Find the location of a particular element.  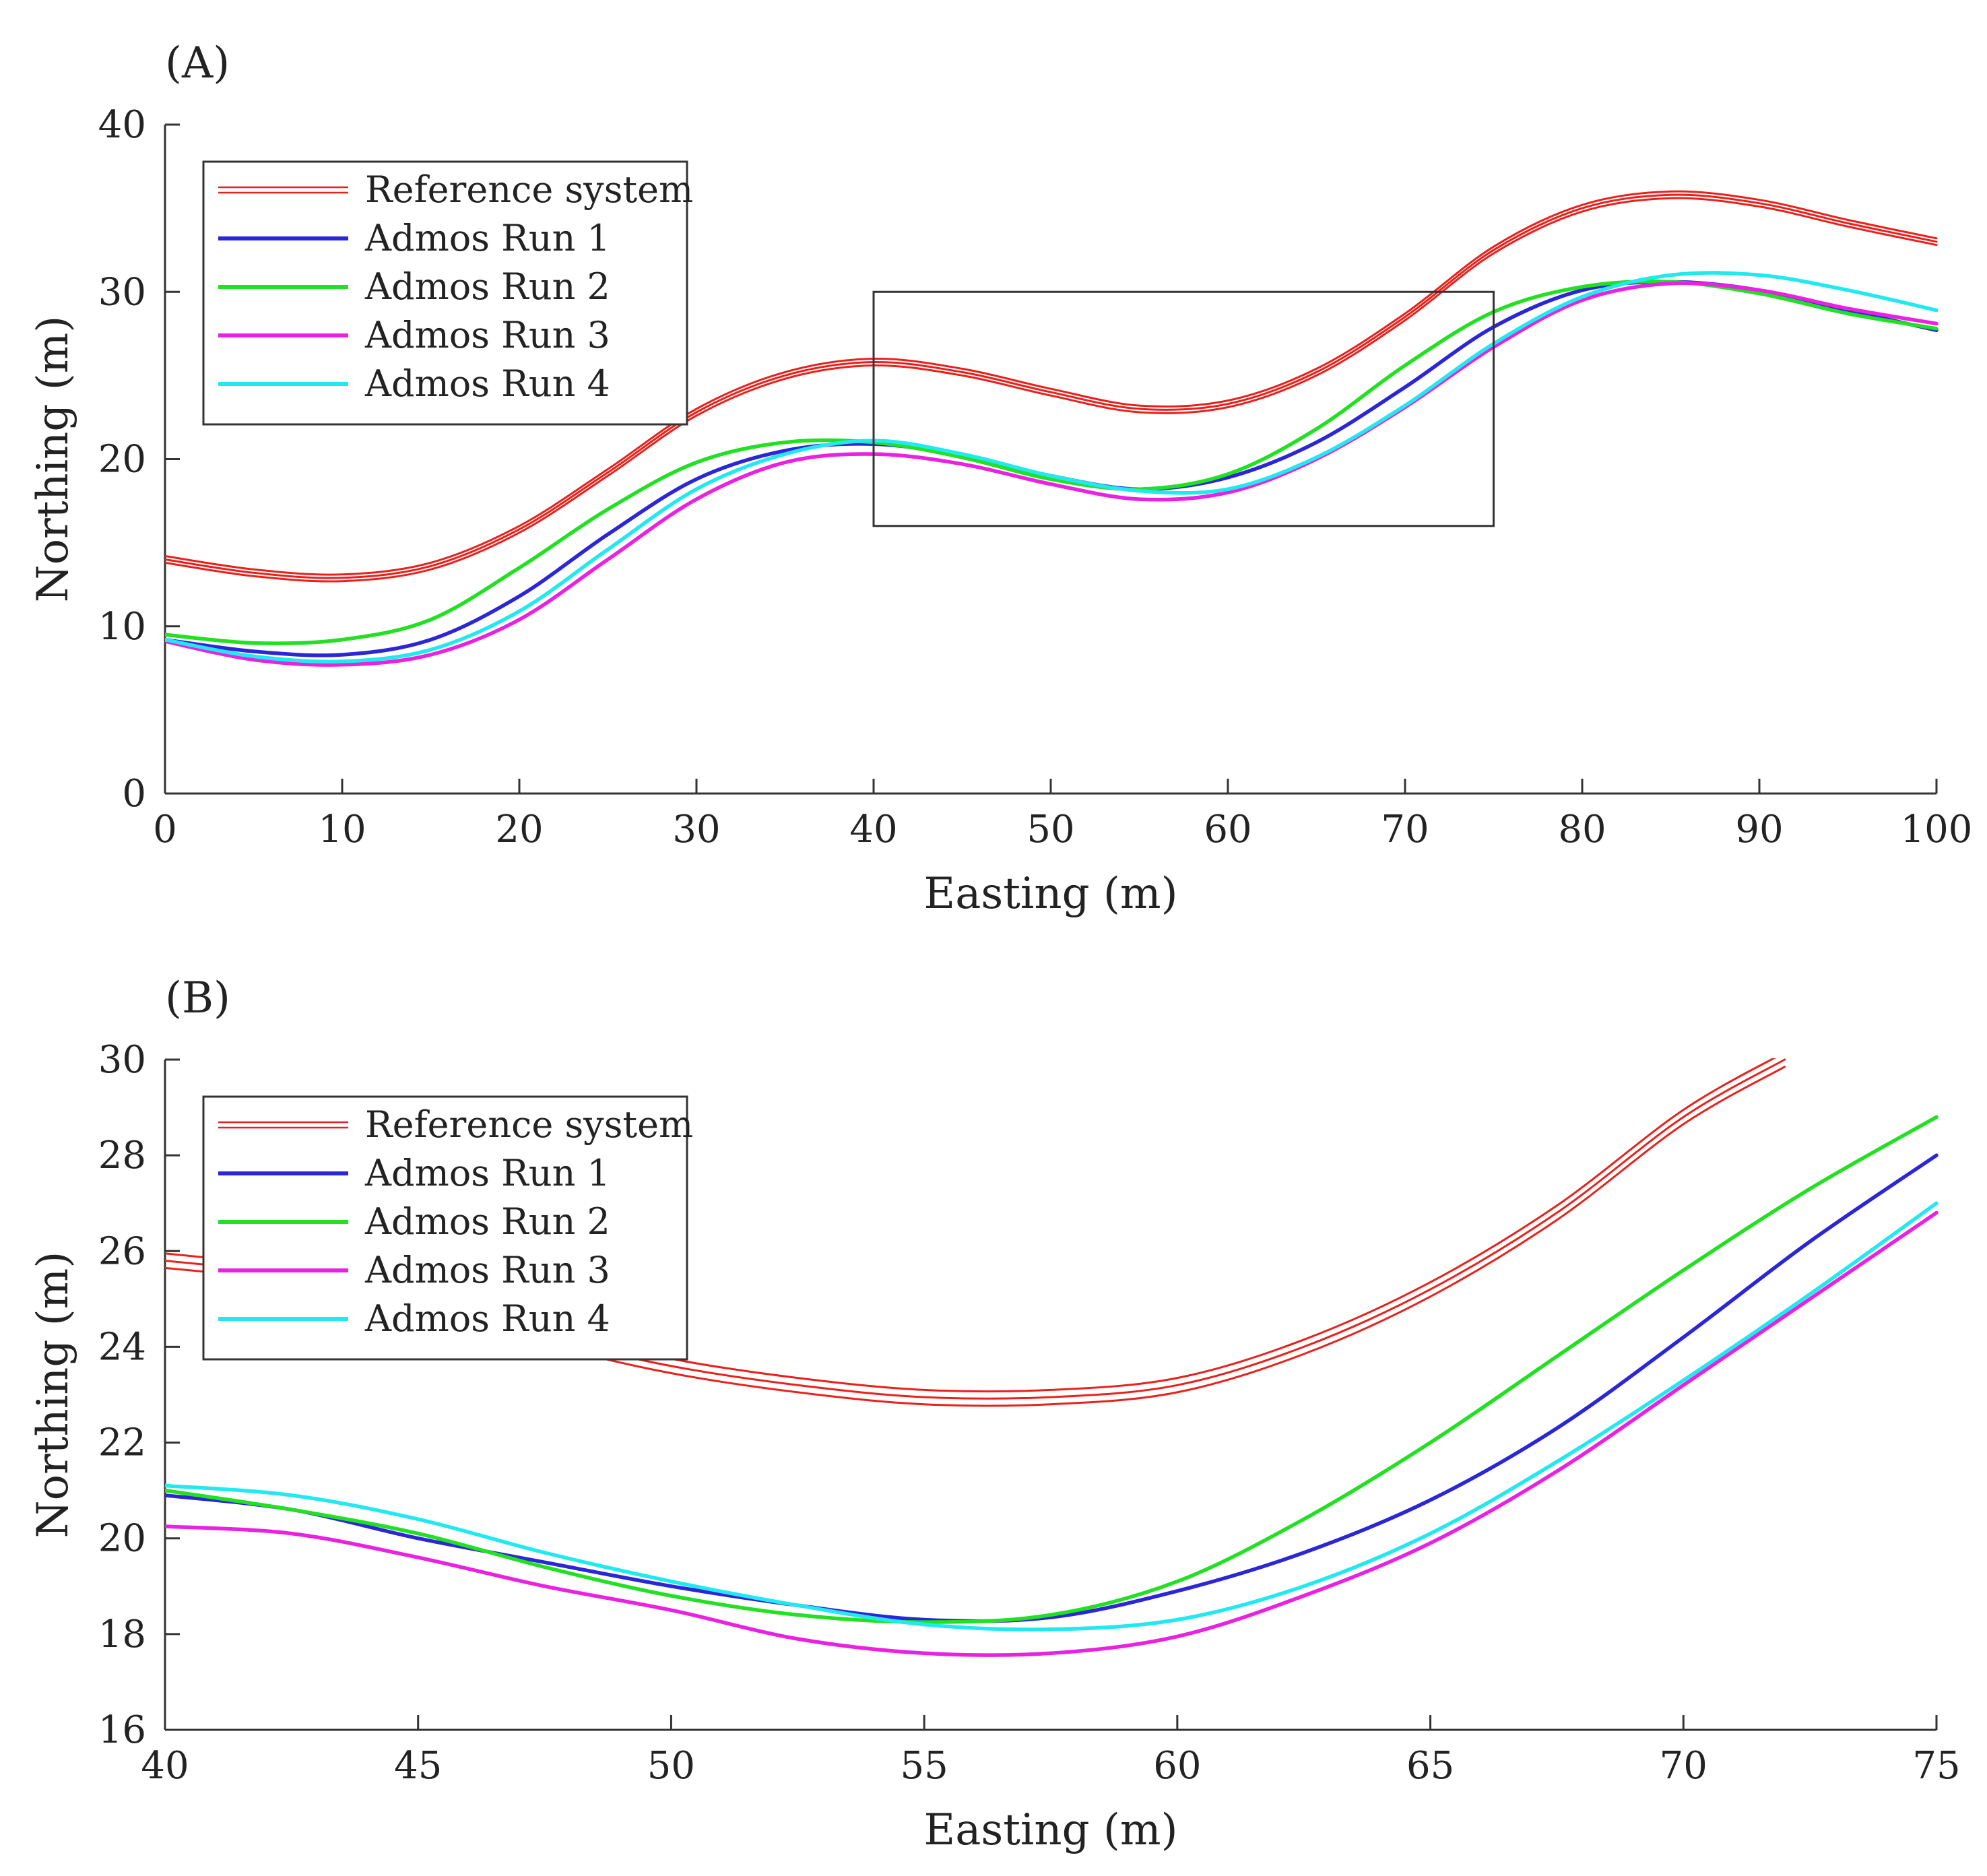

panel-label: (A) is located at coordinates (198, 63).